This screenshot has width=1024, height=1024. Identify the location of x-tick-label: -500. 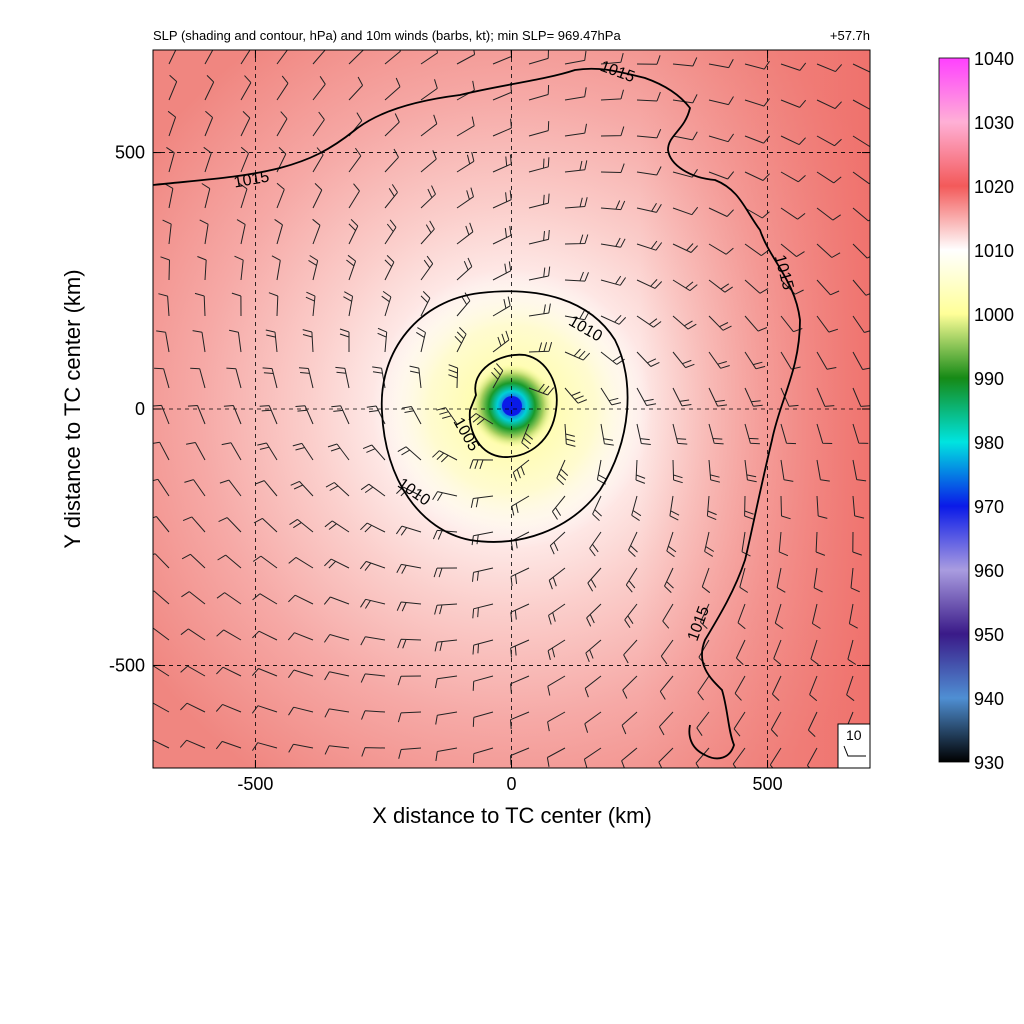
(255, 784).